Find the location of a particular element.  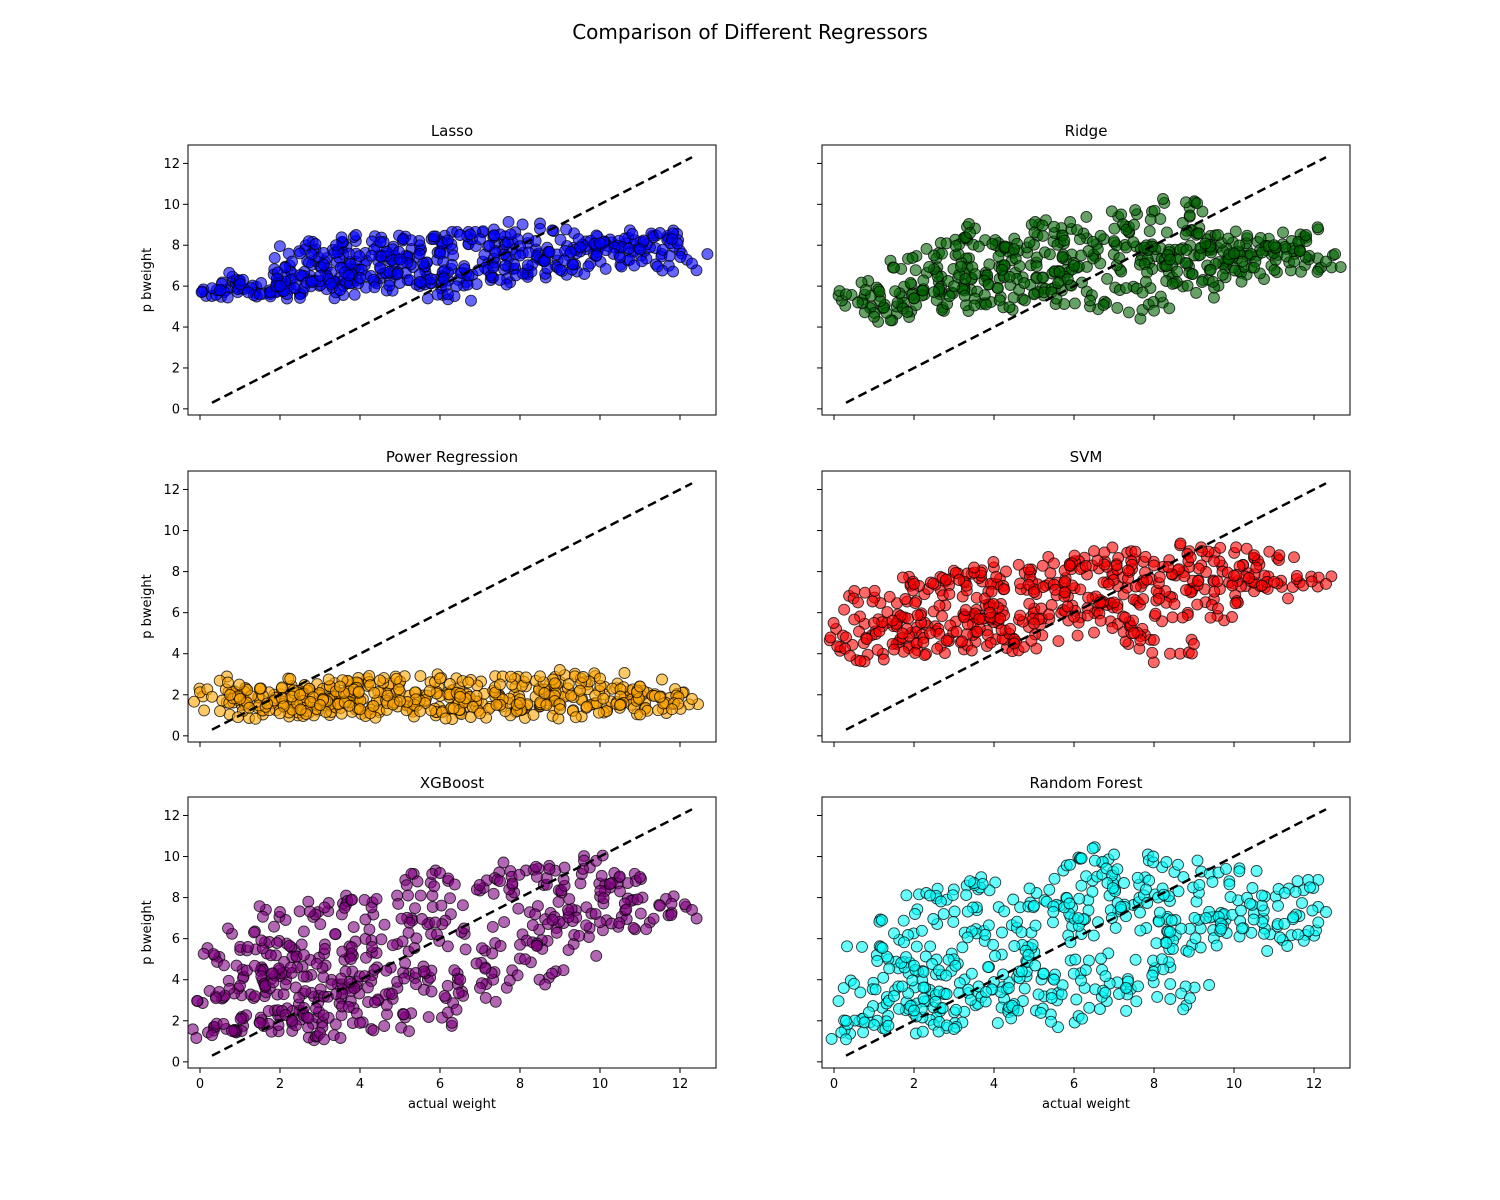

y-tick-label: 10 is located at coordinates (171, 531).